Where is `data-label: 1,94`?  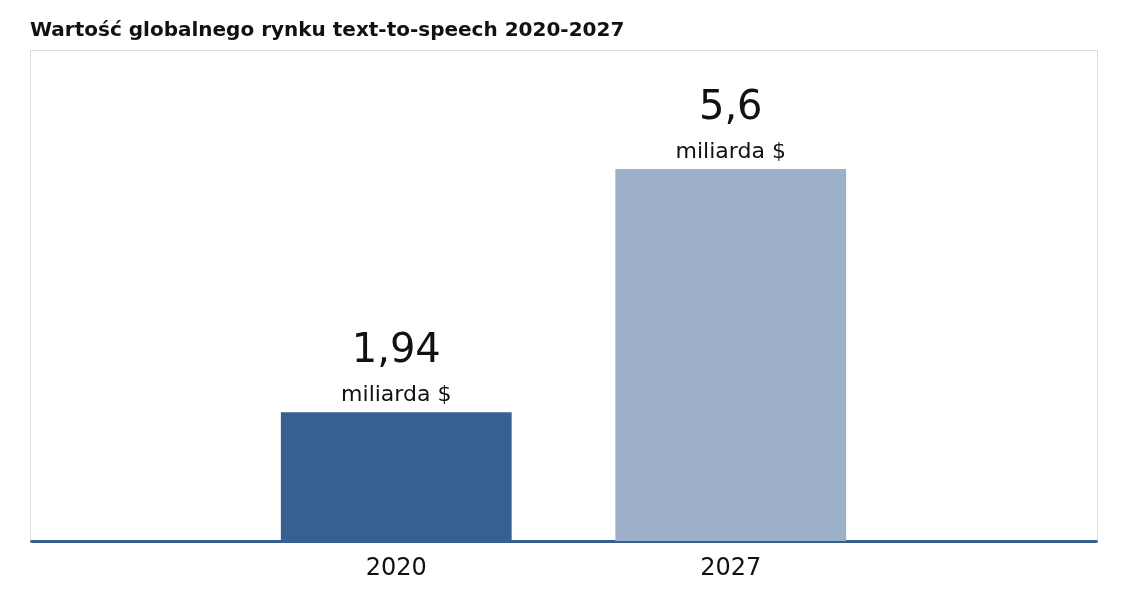 data-label: 1,94 is located at coordinates (396, 348).